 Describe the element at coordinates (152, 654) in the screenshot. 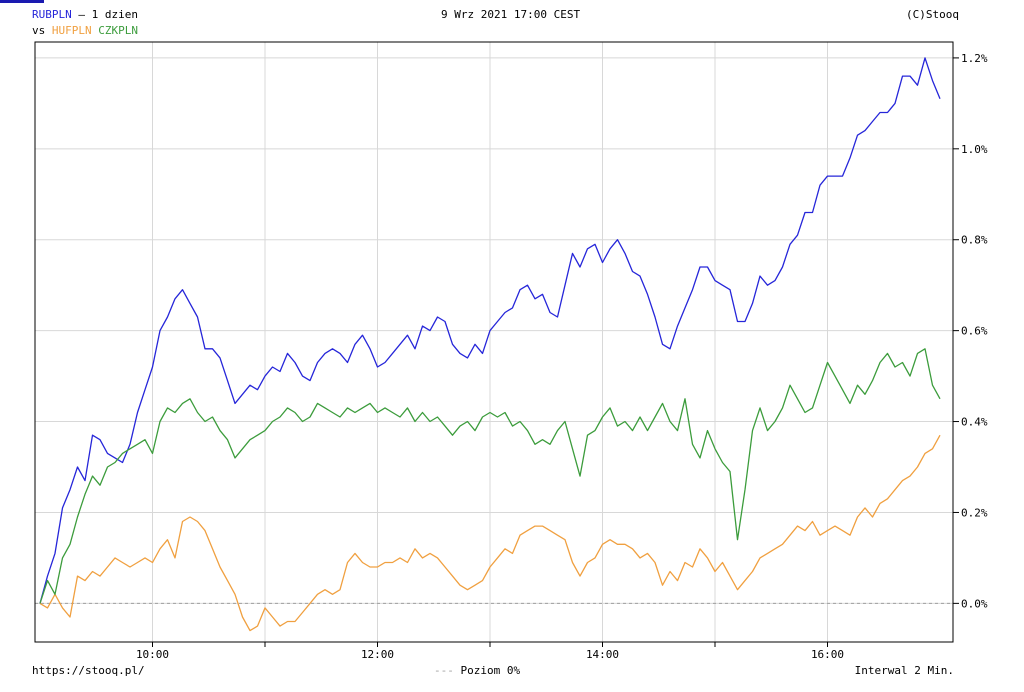

I see `x-tick-label: 10:00` at that location.